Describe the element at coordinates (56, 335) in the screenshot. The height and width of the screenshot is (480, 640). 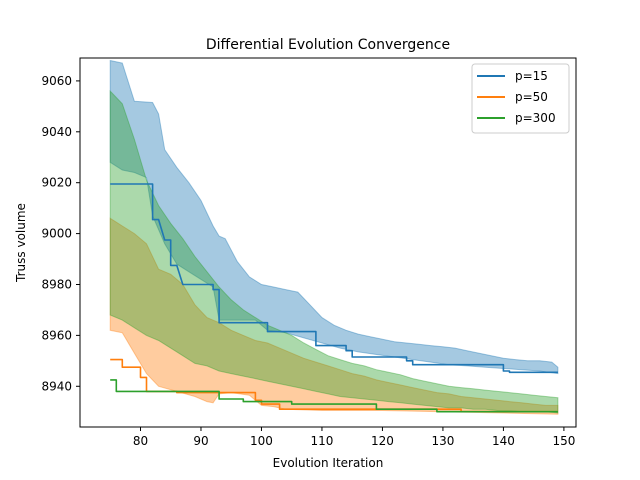
I see `y-tick-label: 8960` at that location.